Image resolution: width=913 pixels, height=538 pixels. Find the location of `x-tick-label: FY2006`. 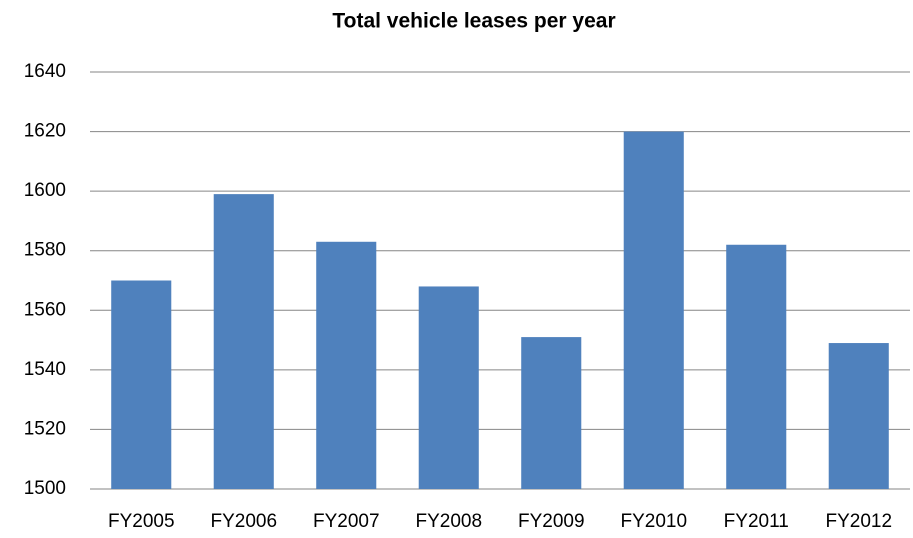

x-tick-label: FY2006 is located at coordinates (243, 521).